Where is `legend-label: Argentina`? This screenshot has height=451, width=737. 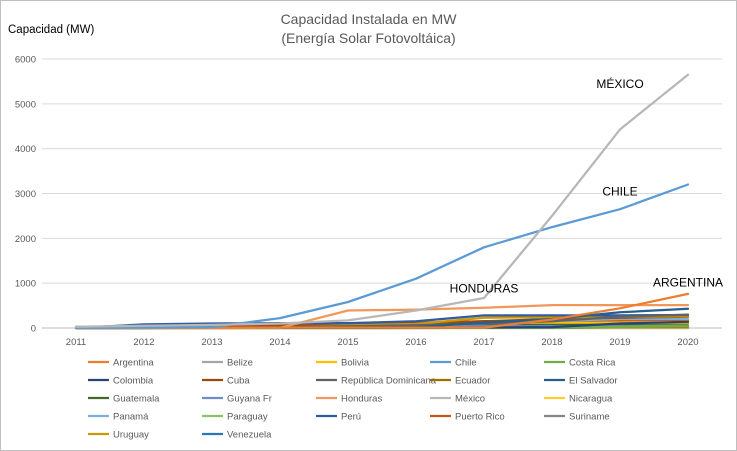
legend-label: Argentina is located at coordinates (133, 363).